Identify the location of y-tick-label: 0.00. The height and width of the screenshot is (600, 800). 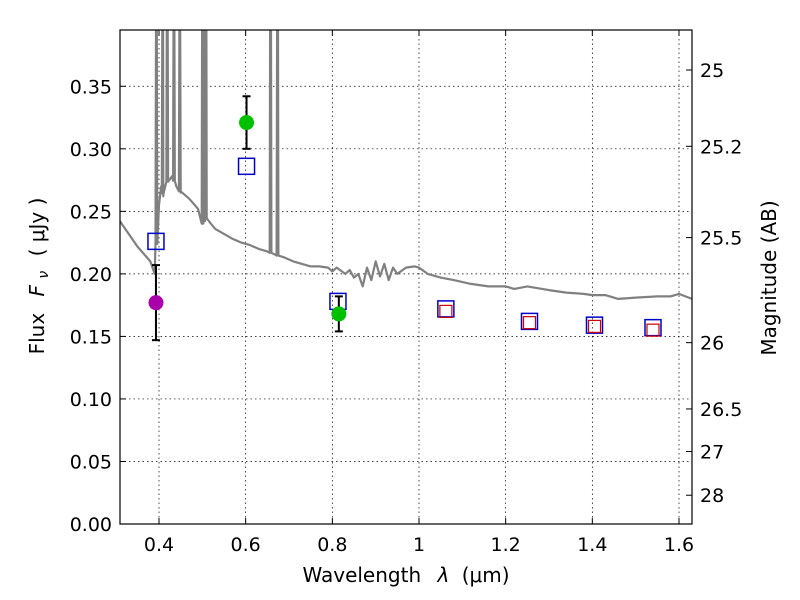
(91, 525).